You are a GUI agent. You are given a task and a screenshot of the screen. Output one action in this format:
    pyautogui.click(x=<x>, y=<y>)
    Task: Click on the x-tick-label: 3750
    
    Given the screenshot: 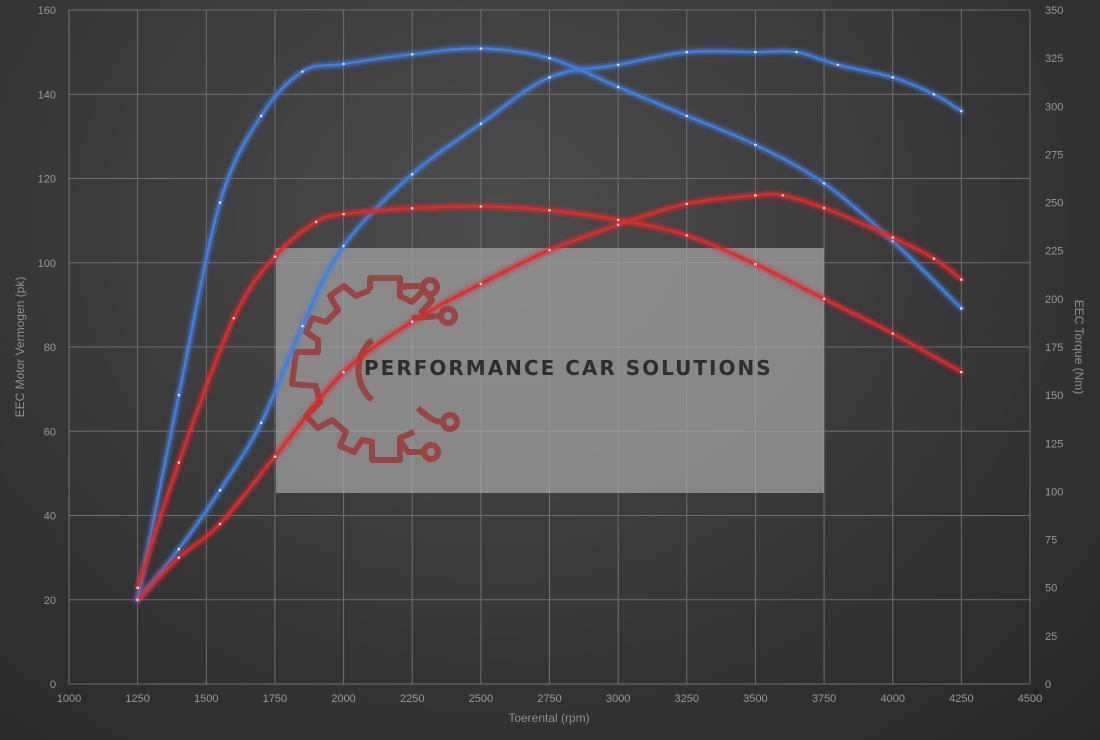 What is the action you would take?
    pyautogui.click(x=824, y=699)
    